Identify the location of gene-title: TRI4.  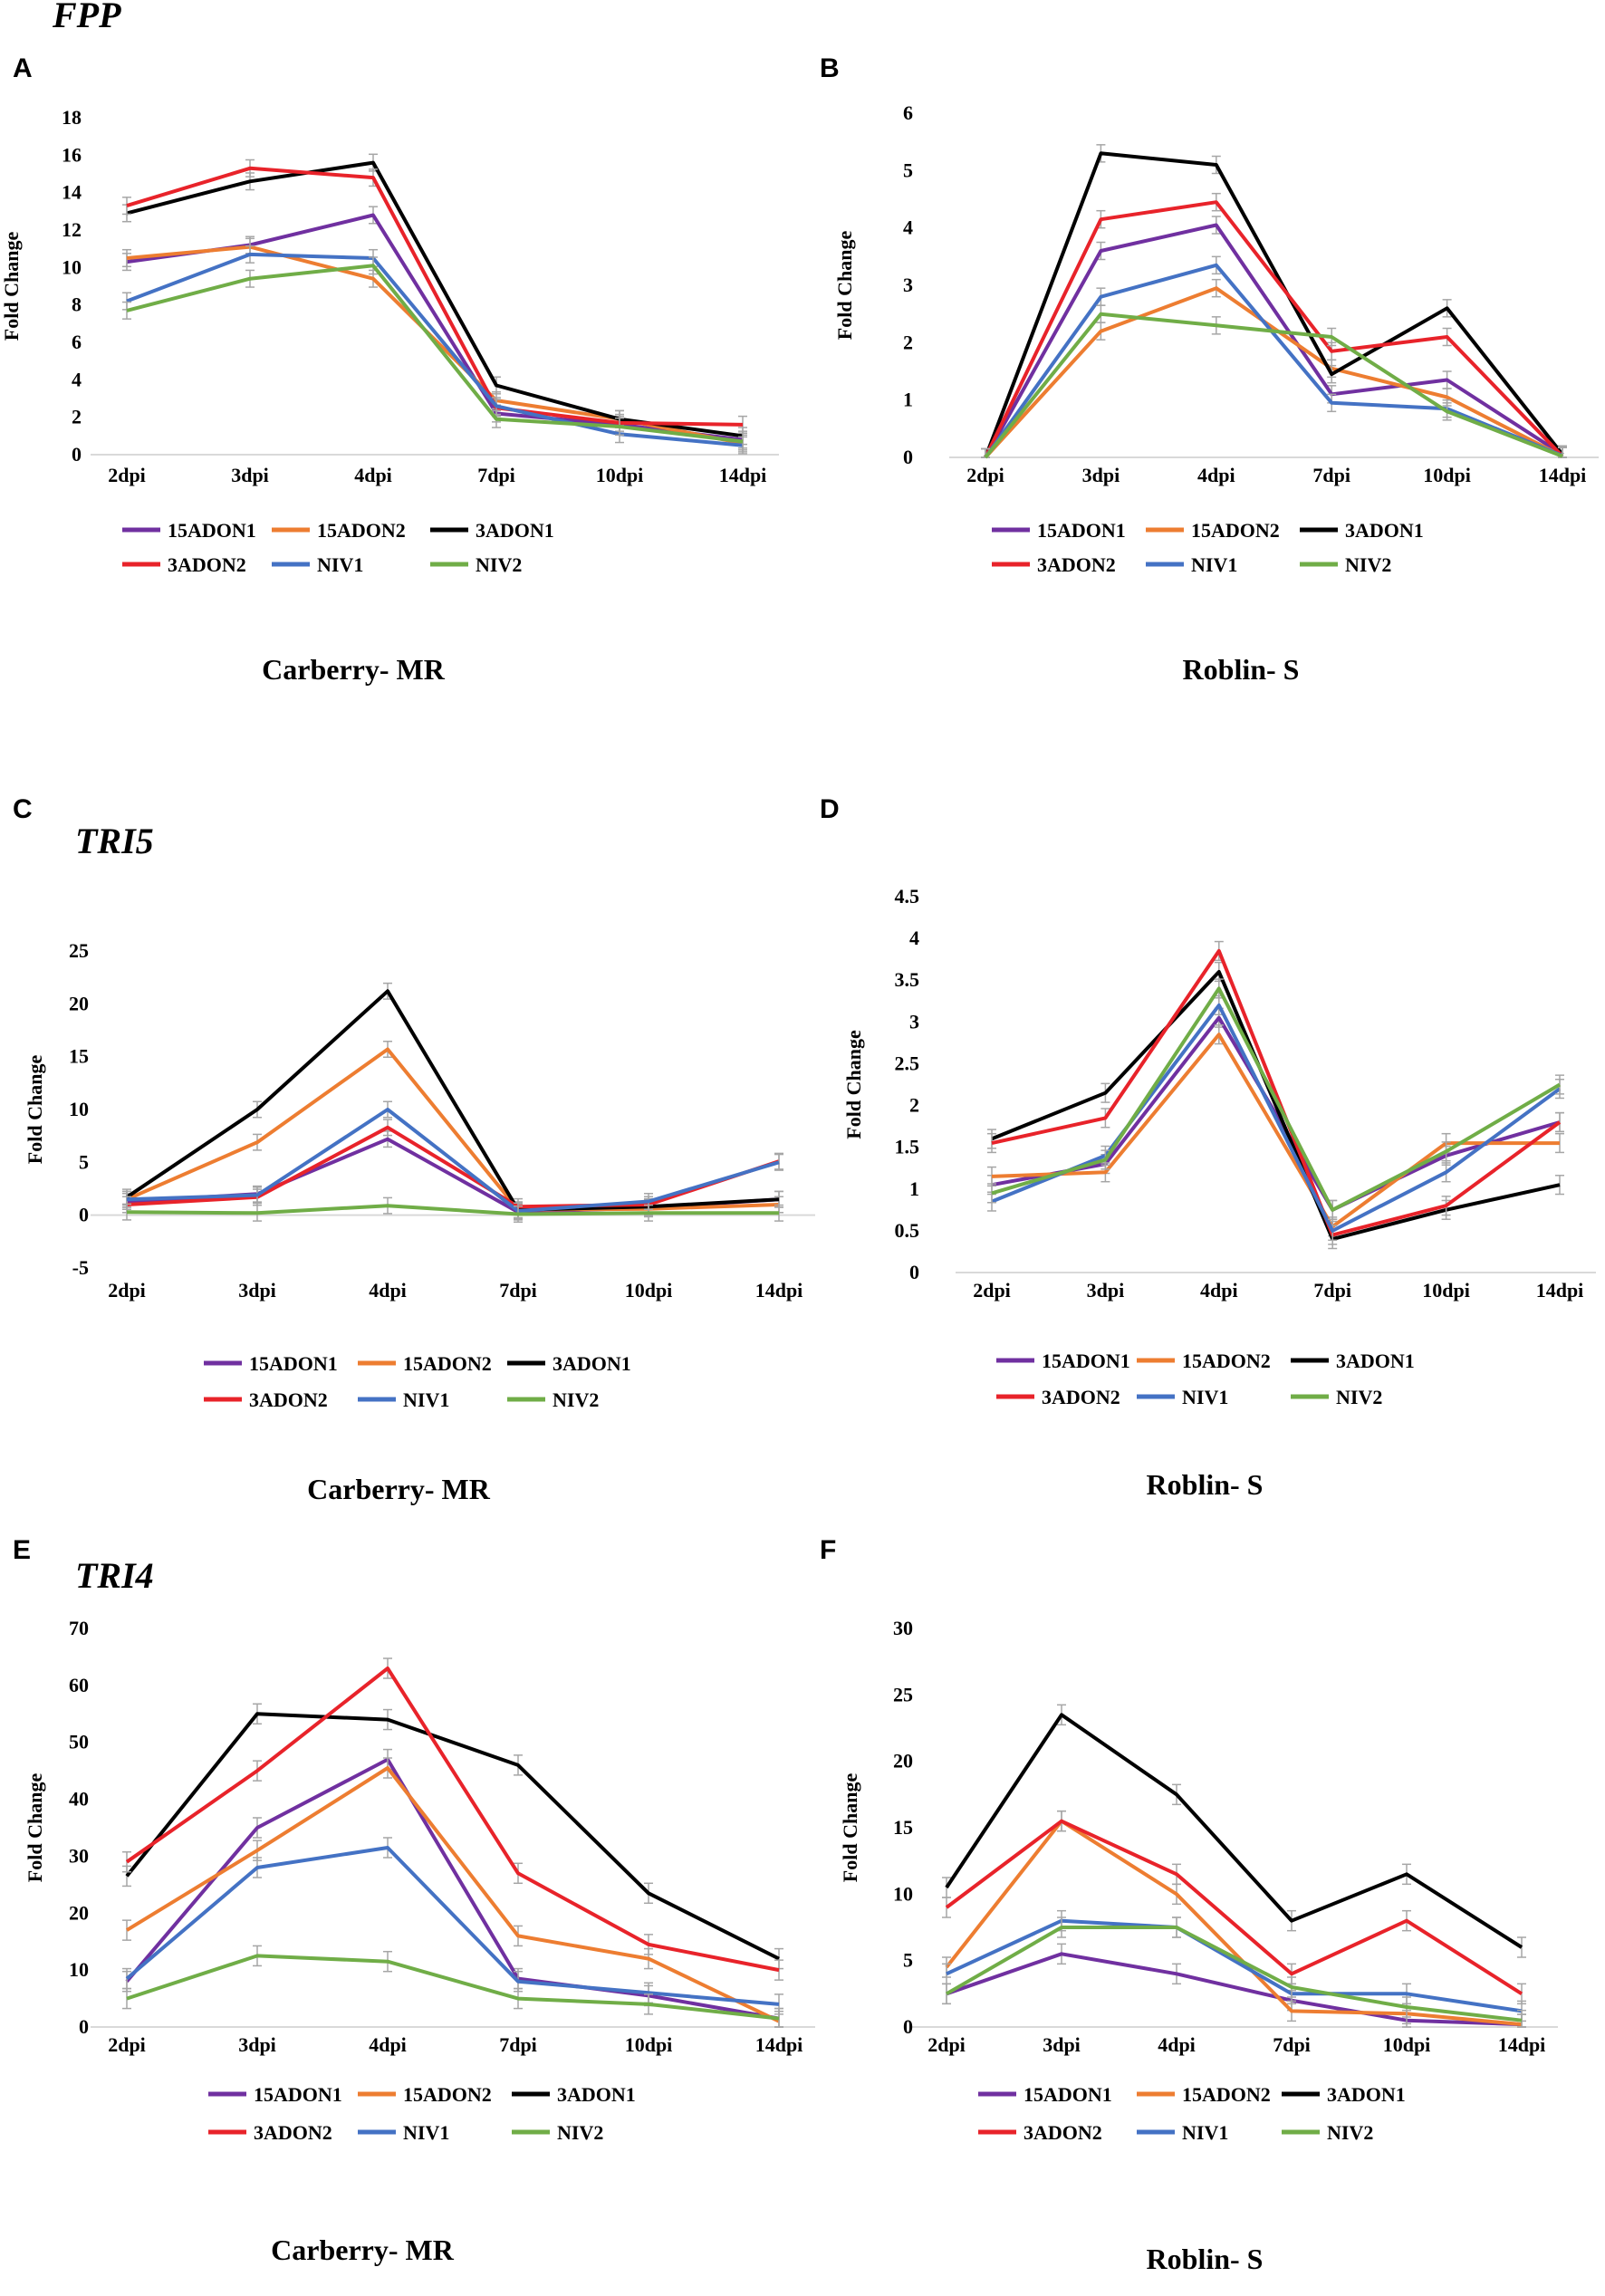
(114, 1575).